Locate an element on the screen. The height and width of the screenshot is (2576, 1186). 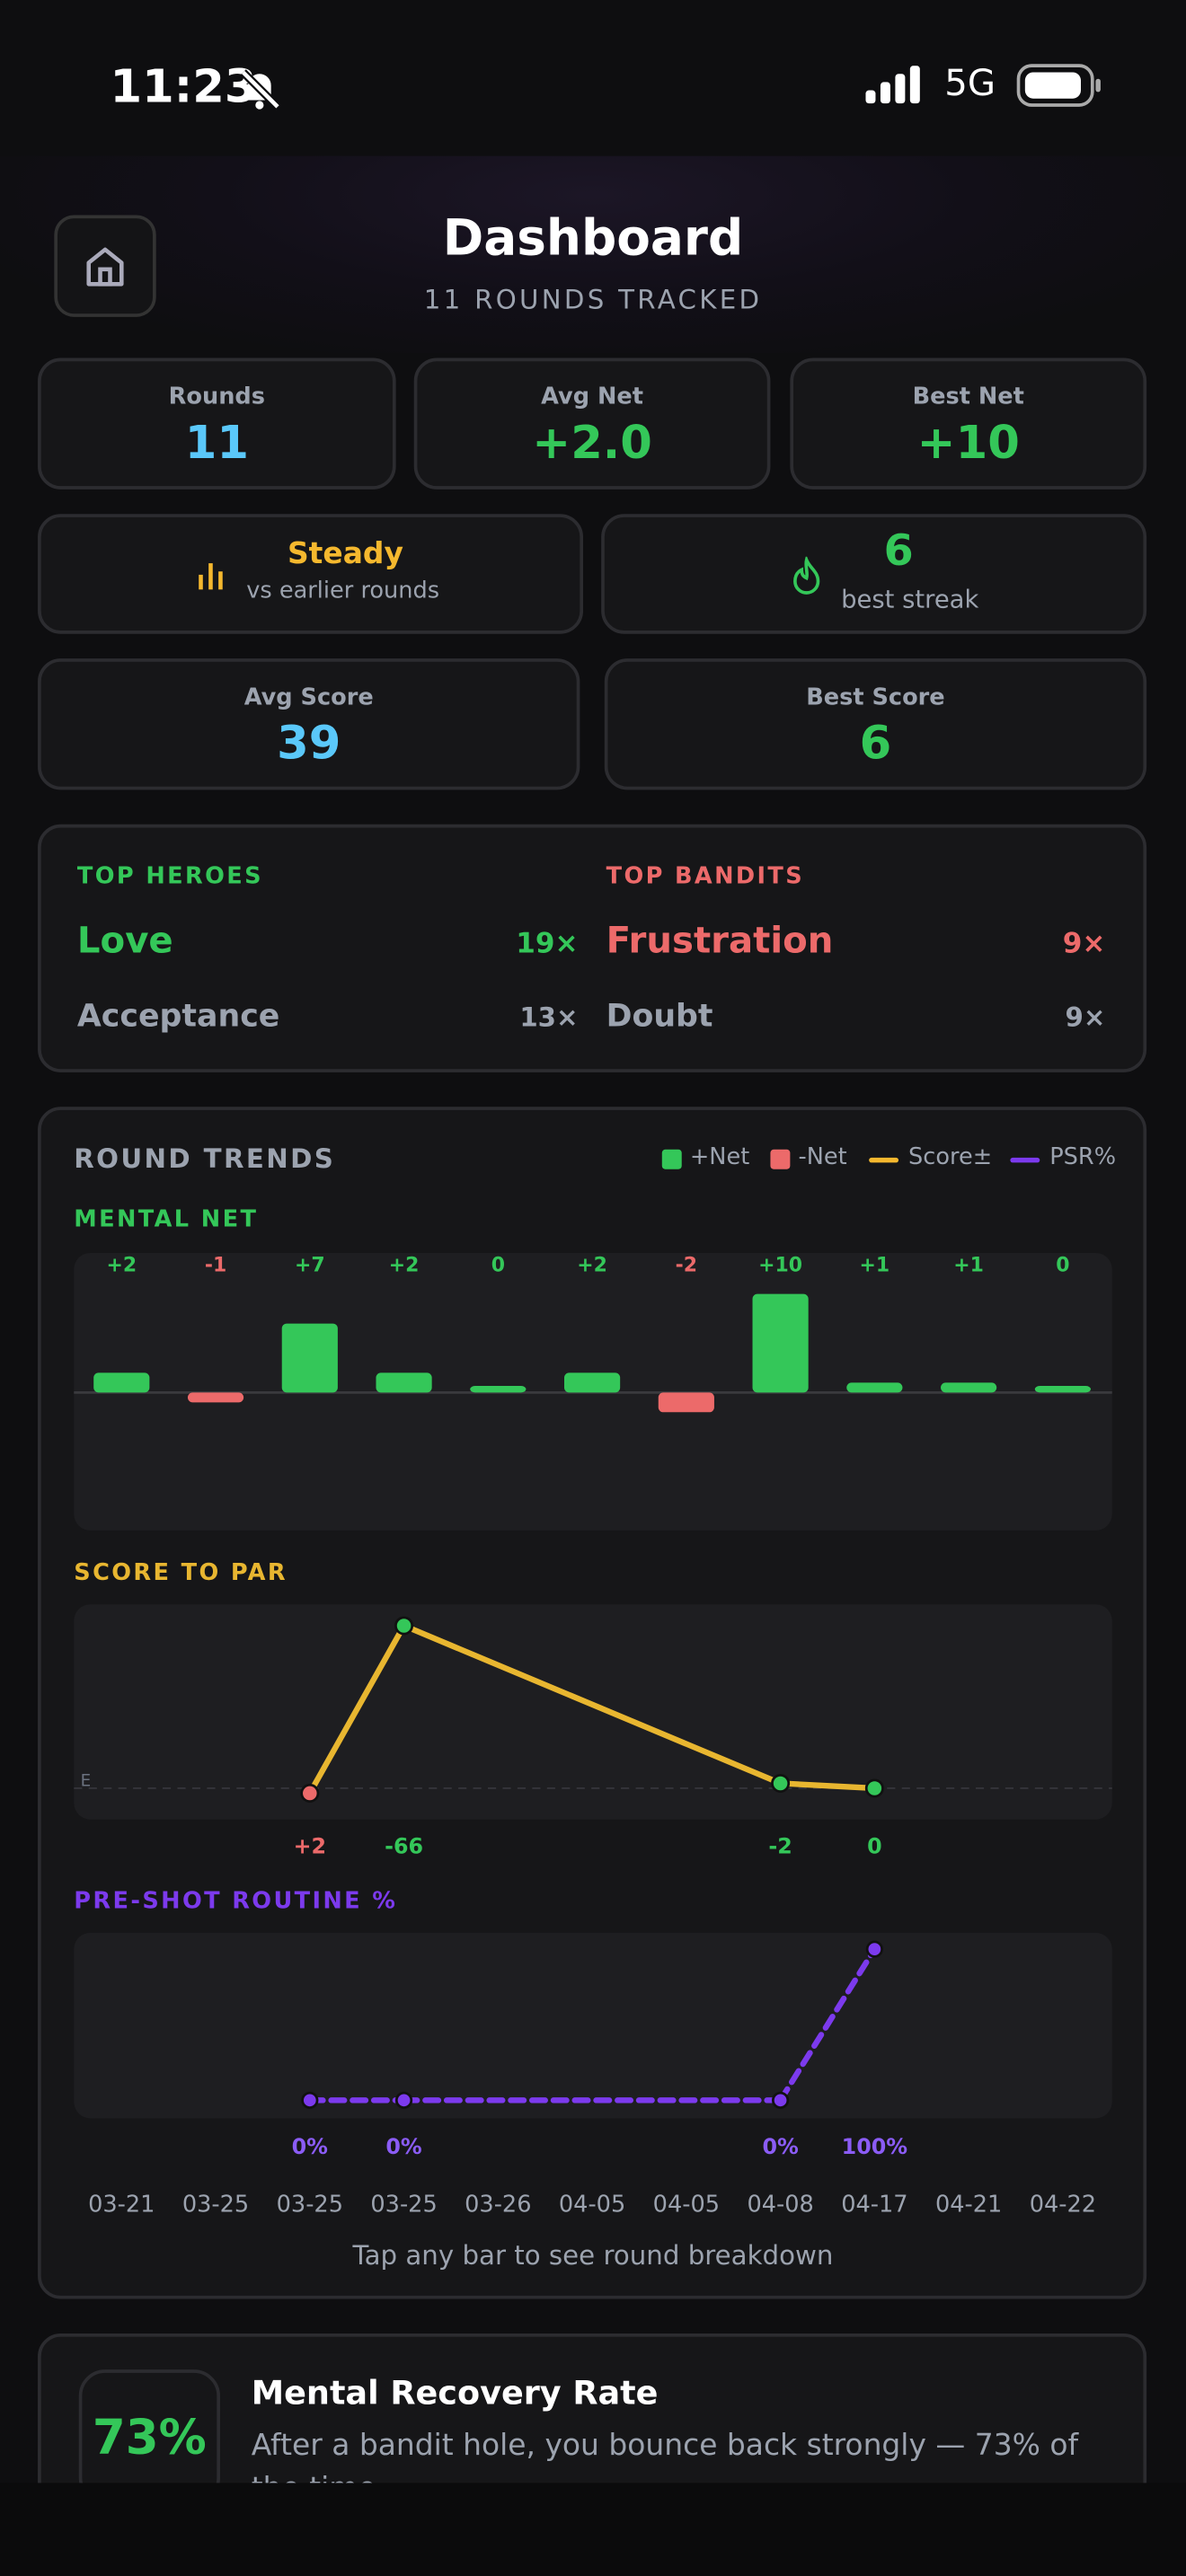
stat-value: +10 is located at coordinates (968, 442).